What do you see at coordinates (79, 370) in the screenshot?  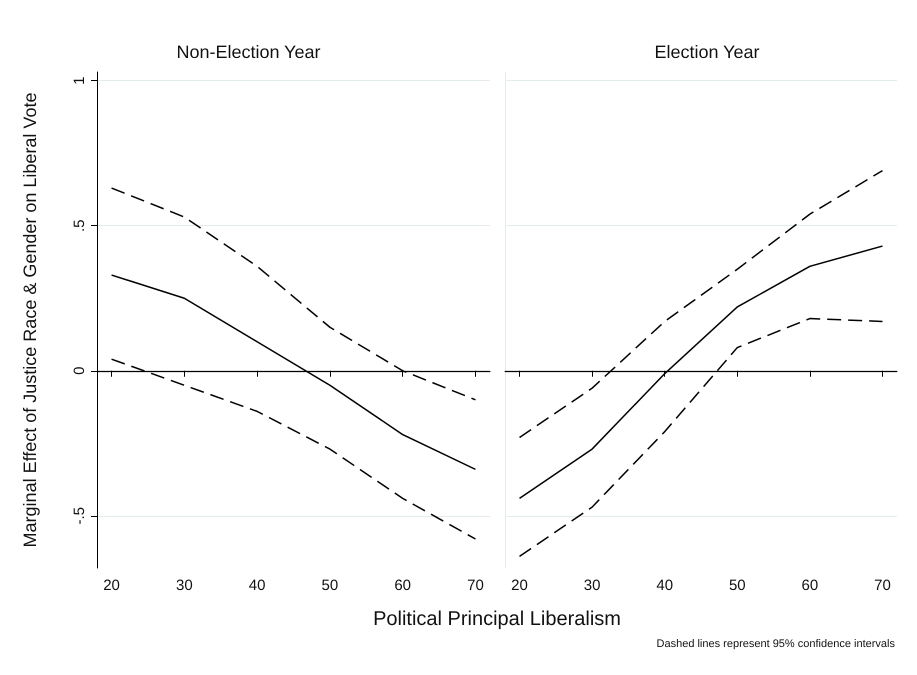 I see `y-tick-label: 0` at bounding box center [79, 370].